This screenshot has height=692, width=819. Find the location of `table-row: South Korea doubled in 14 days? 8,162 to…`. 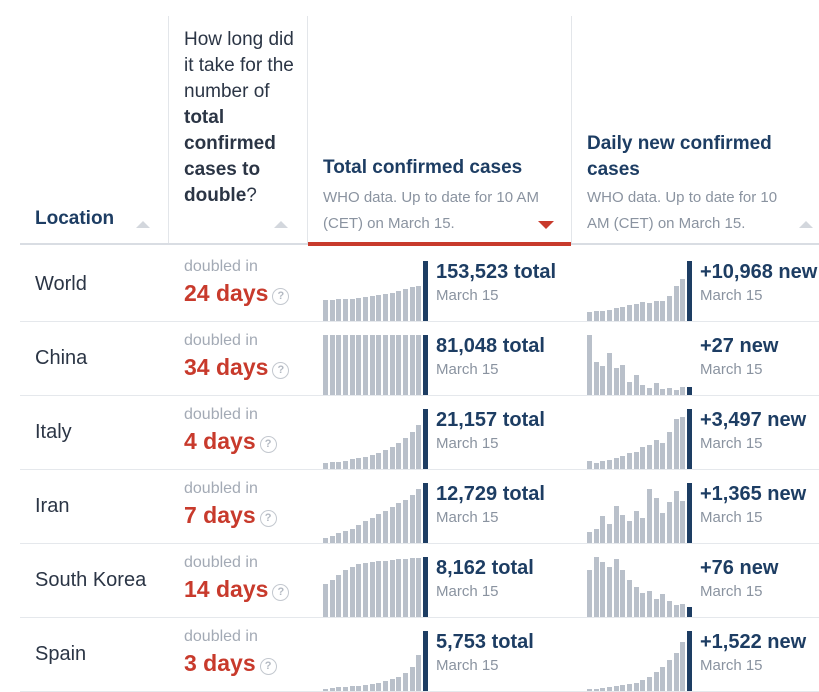

table-row: South Korea doubled in 14 days? 8,162 to… is located at coordinates (419, 580).